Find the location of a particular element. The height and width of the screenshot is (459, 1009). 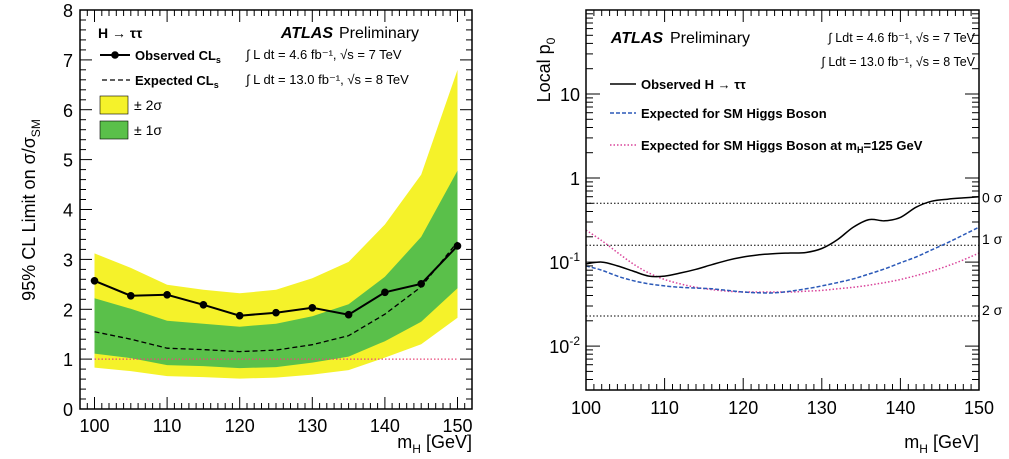

p0-lines is located at coordinates (782, 244).